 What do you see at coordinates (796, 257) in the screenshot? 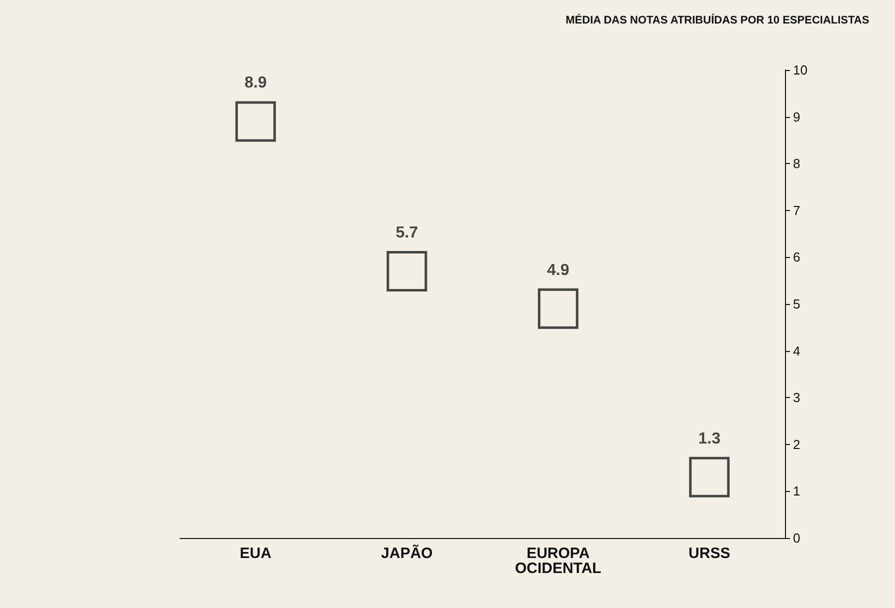
I see `y-tick-label: 6` at bounding box center [796, 257].